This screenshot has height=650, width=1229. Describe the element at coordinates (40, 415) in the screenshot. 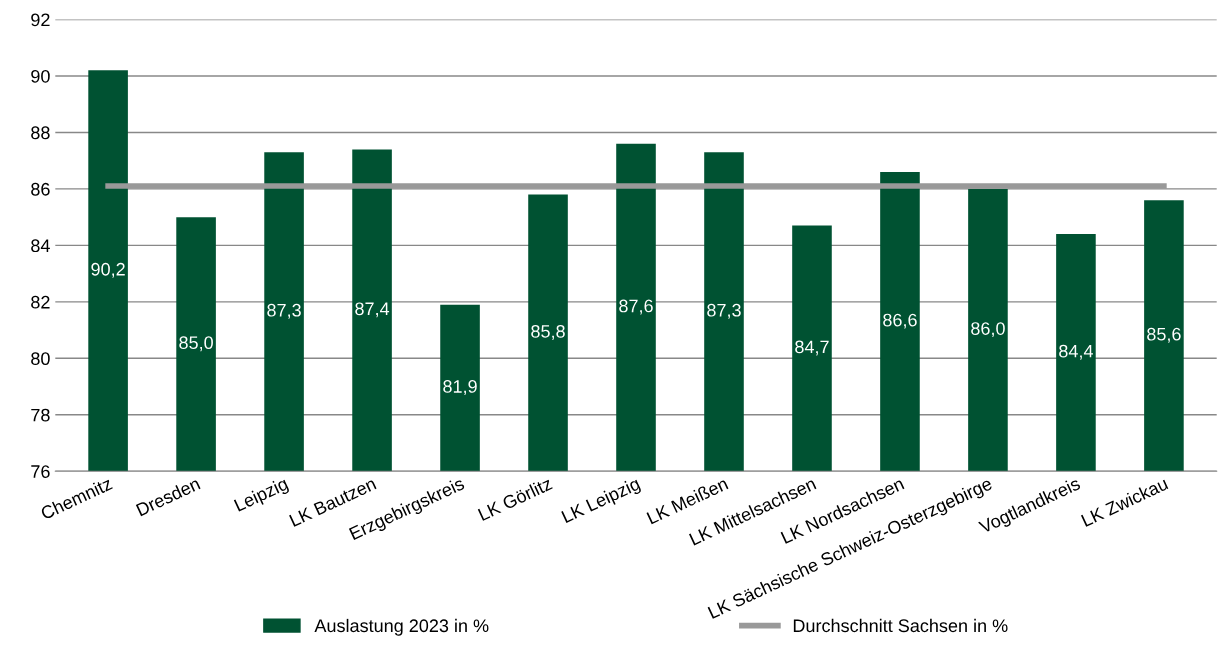

I see `y-tick-label: 78` at that location.